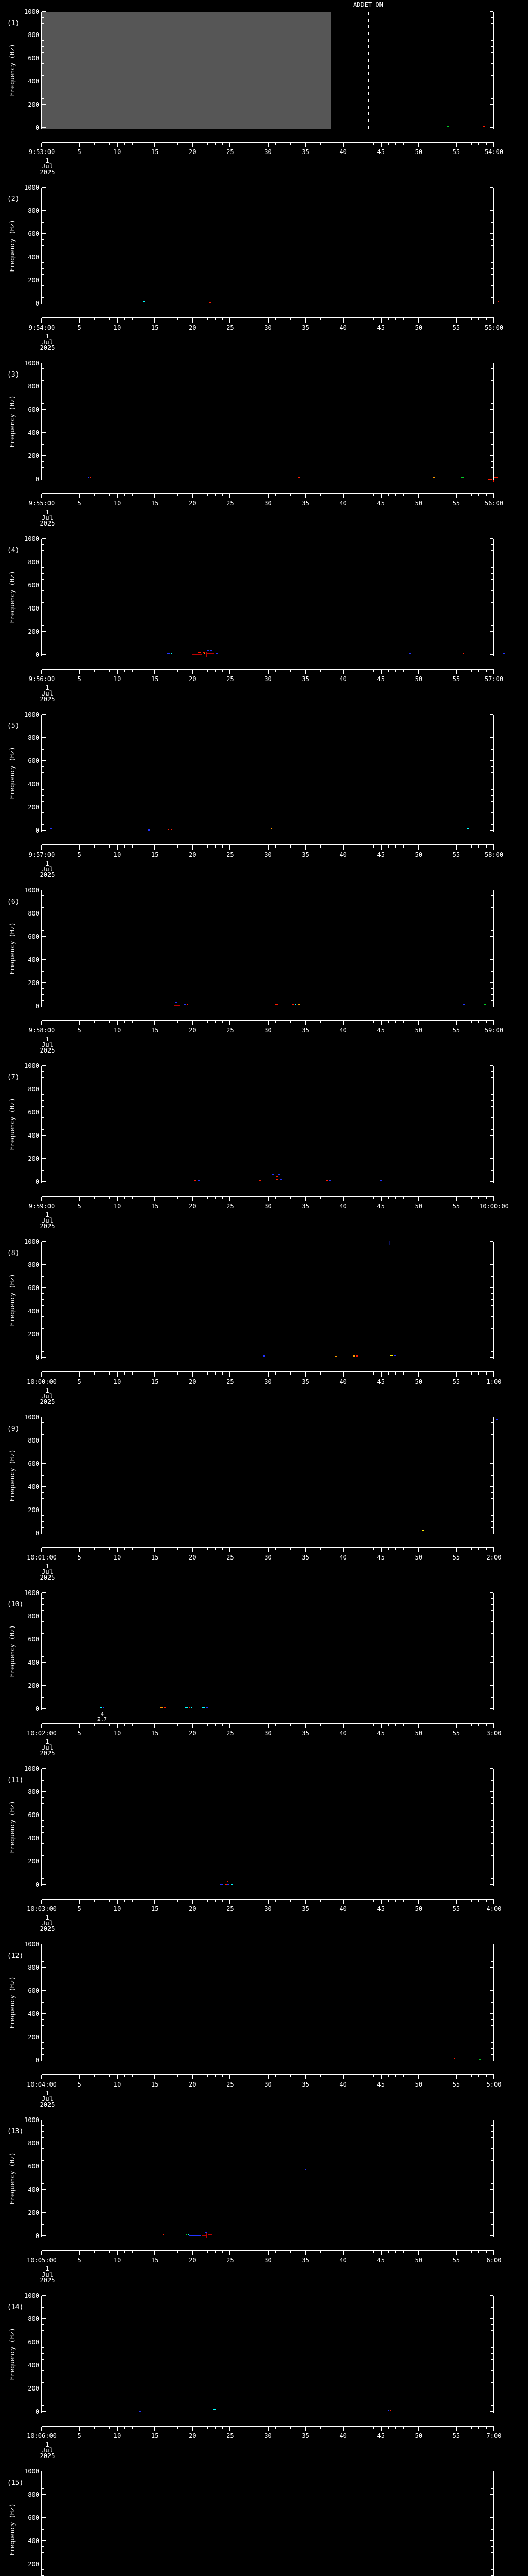 The image size is (528, 2576). I want to click on x-tick-label: 50, so click(419, 1557).